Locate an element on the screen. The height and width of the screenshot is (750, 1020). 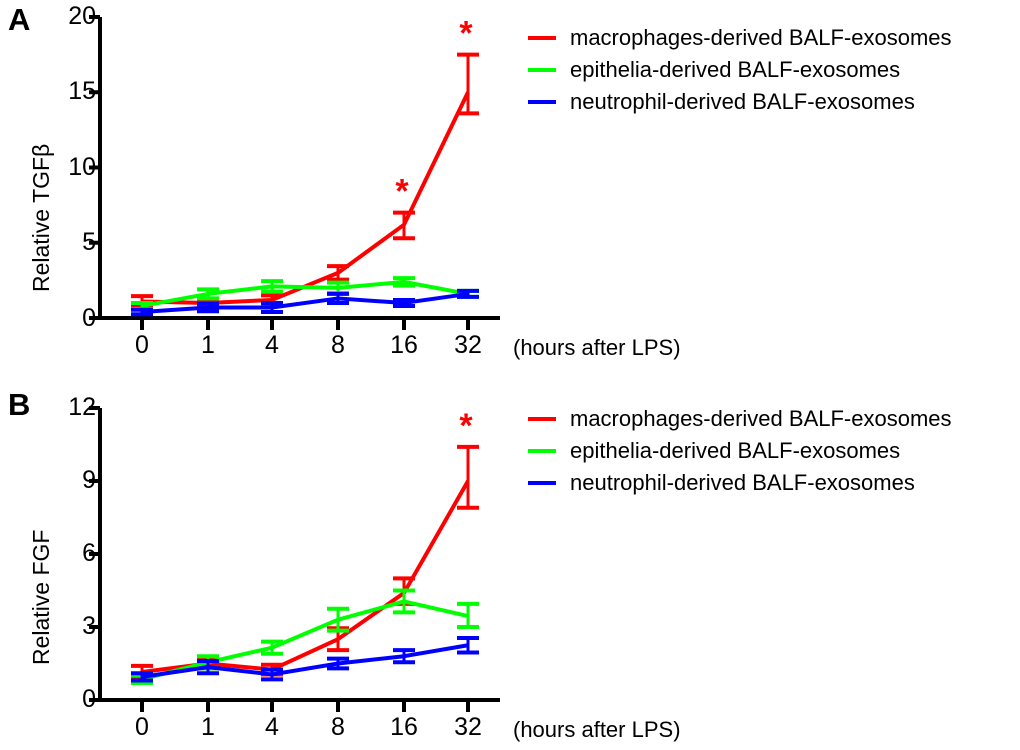
legend-label-macrophages-b: macrophages-derived BALF-exosomes is located at coordinates (761, 418).